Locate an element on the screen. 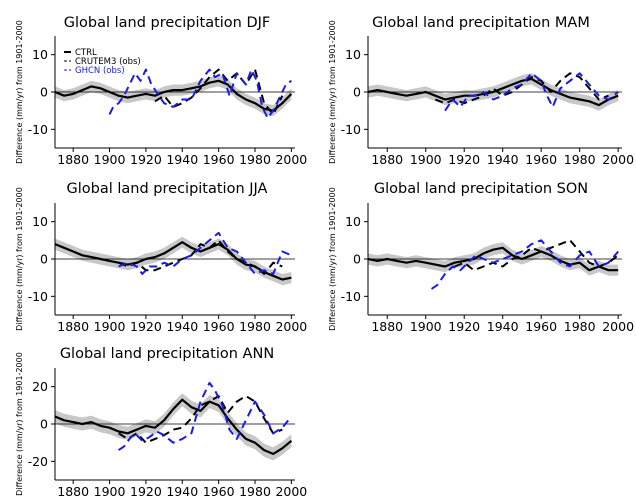  panel-title: Global land precipitation MAM is located at coordinates (481, 23).